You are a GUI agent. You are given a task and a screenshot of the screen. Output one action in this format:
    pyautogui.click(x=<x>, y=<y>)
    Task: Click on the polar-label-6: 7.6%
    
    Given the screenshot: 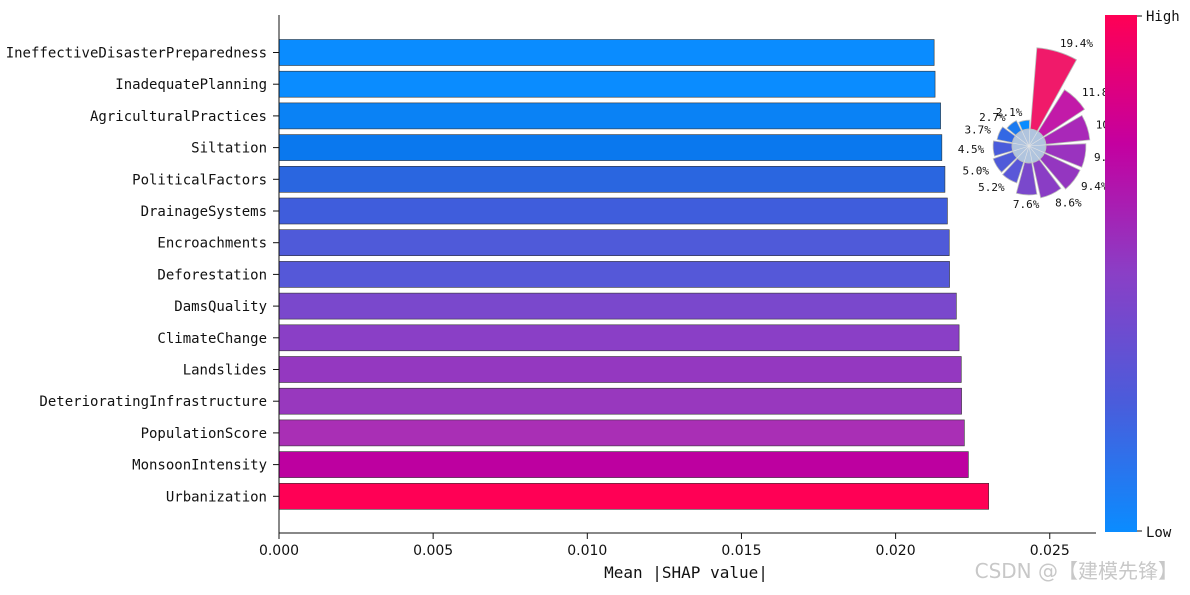 What is the action you would take?
    pyautogui.click(x=1026, y=204)
    